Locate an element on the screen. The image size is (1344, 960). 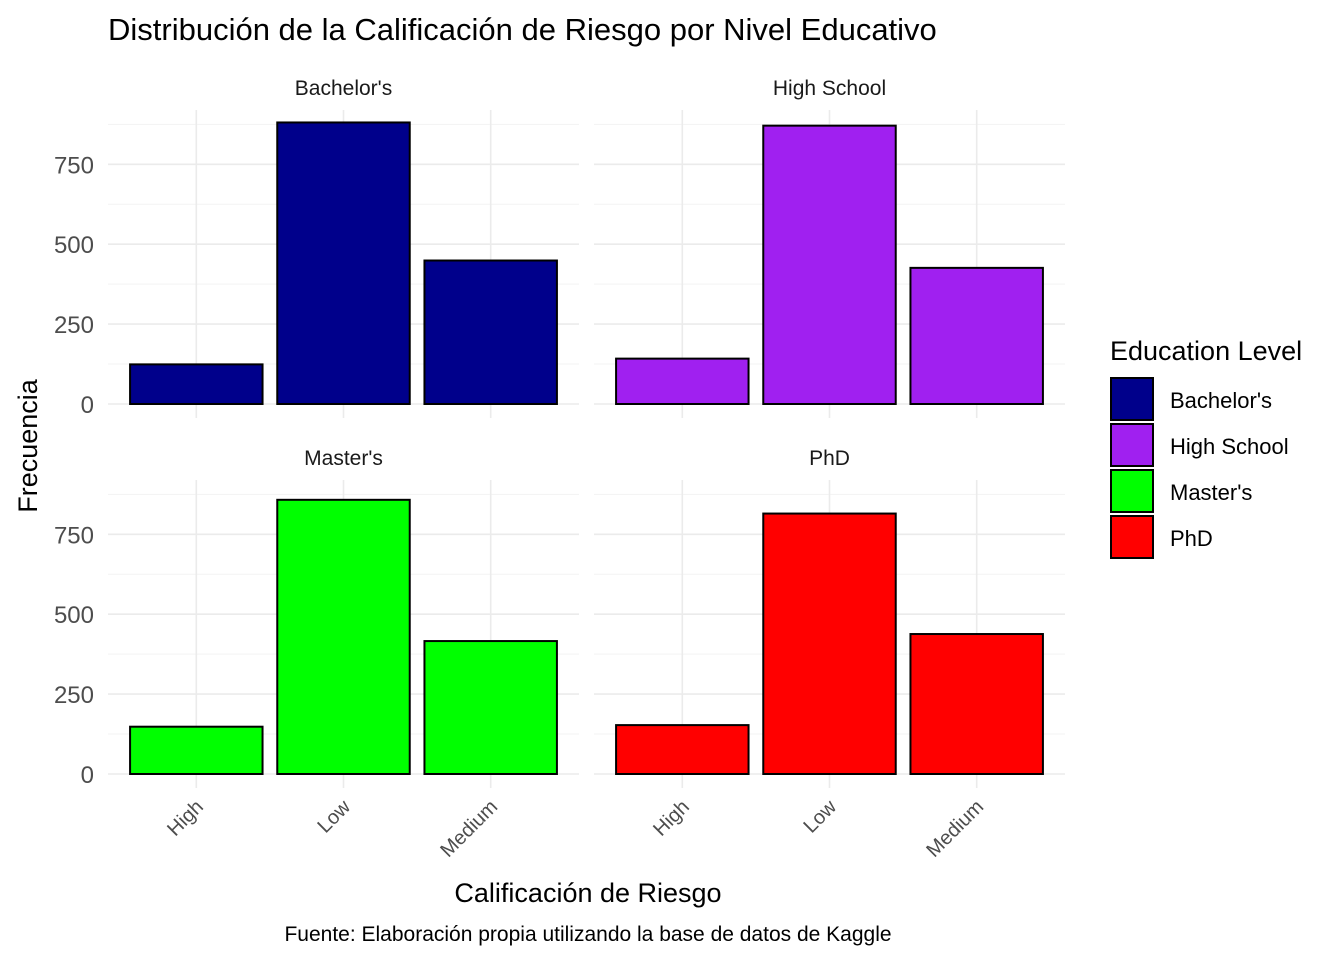
bar-high-school-low is located at coordinates (829, 265).